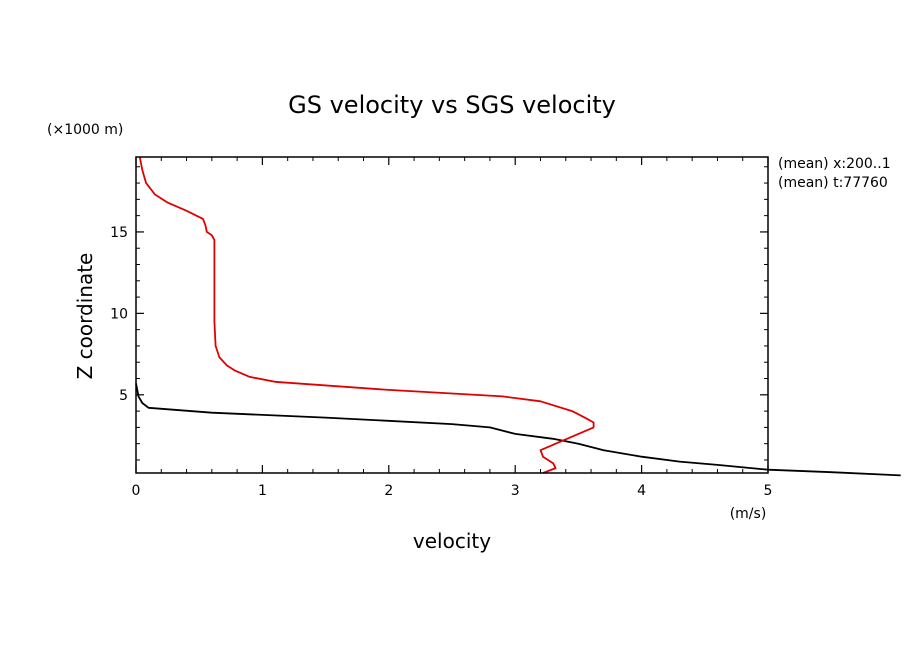 The height and width of the screenshot is (654, 904). I want to click on x-tick-label: 4, so click(641, 491).